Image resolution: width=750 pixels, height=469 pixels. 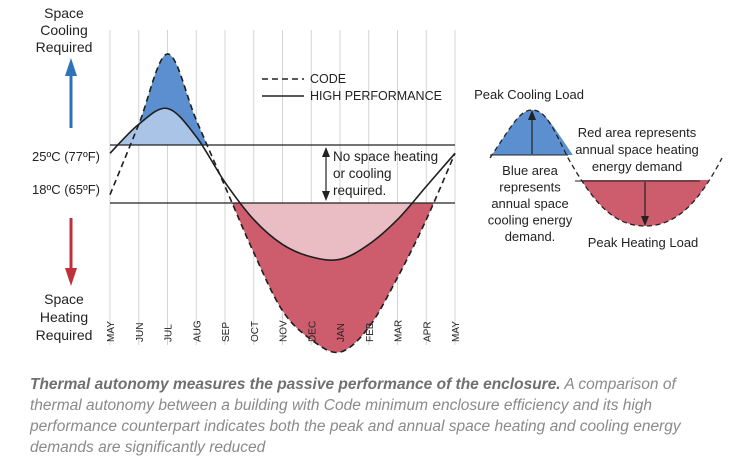 What do you see at coordinates (282, 232) in the screenshot?
I see `hp-heating-area` at bounding box center [282, 232].